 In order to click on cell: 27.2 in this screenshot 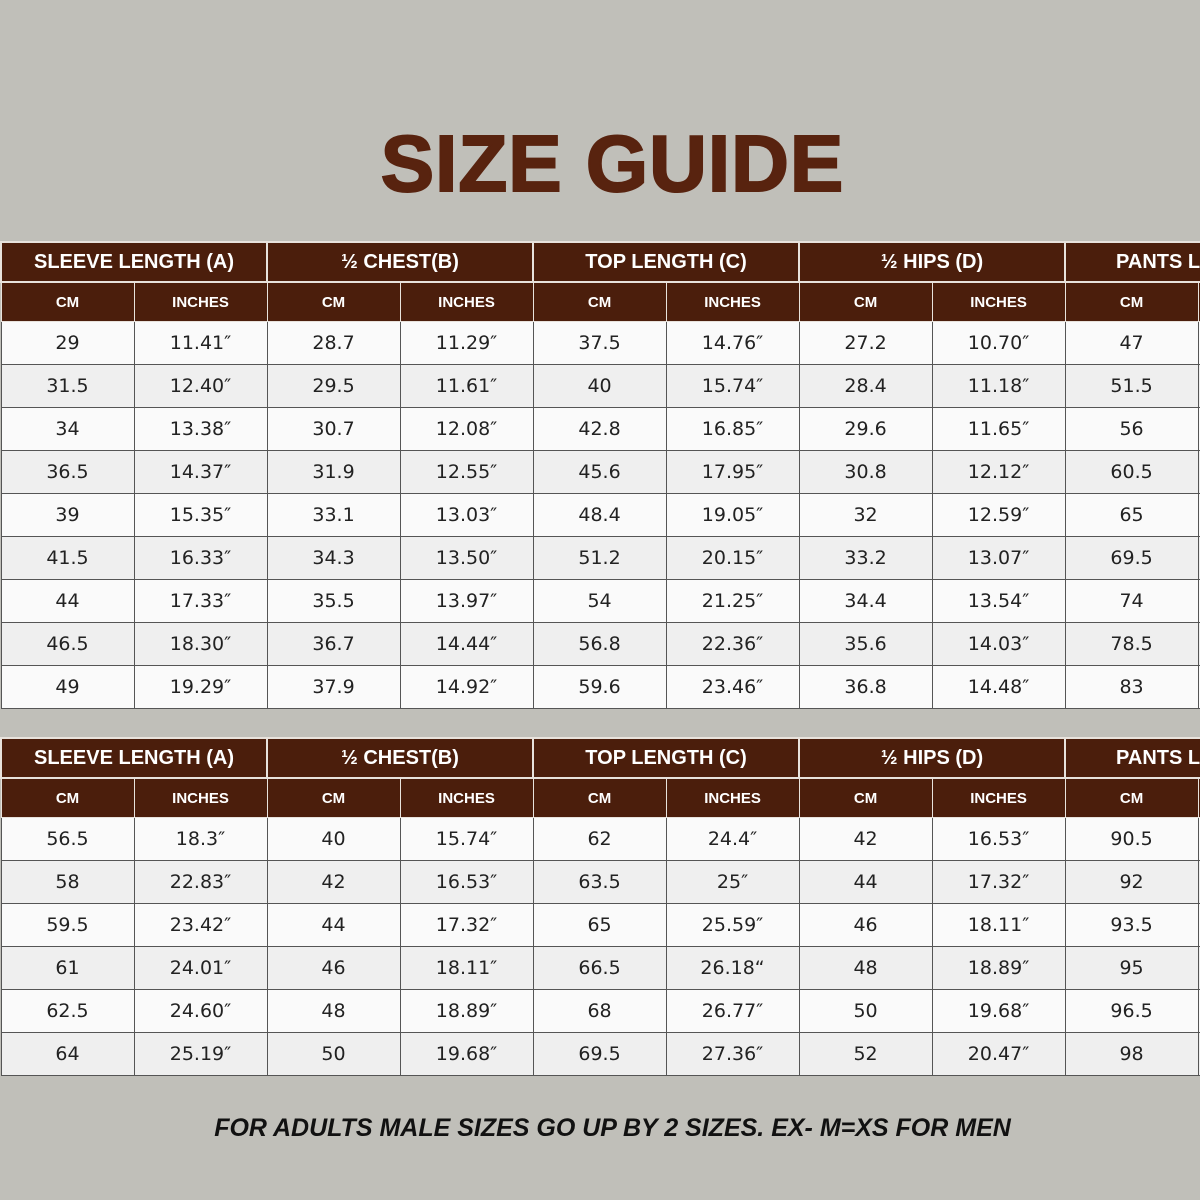, I will do `click(865, 343)`.